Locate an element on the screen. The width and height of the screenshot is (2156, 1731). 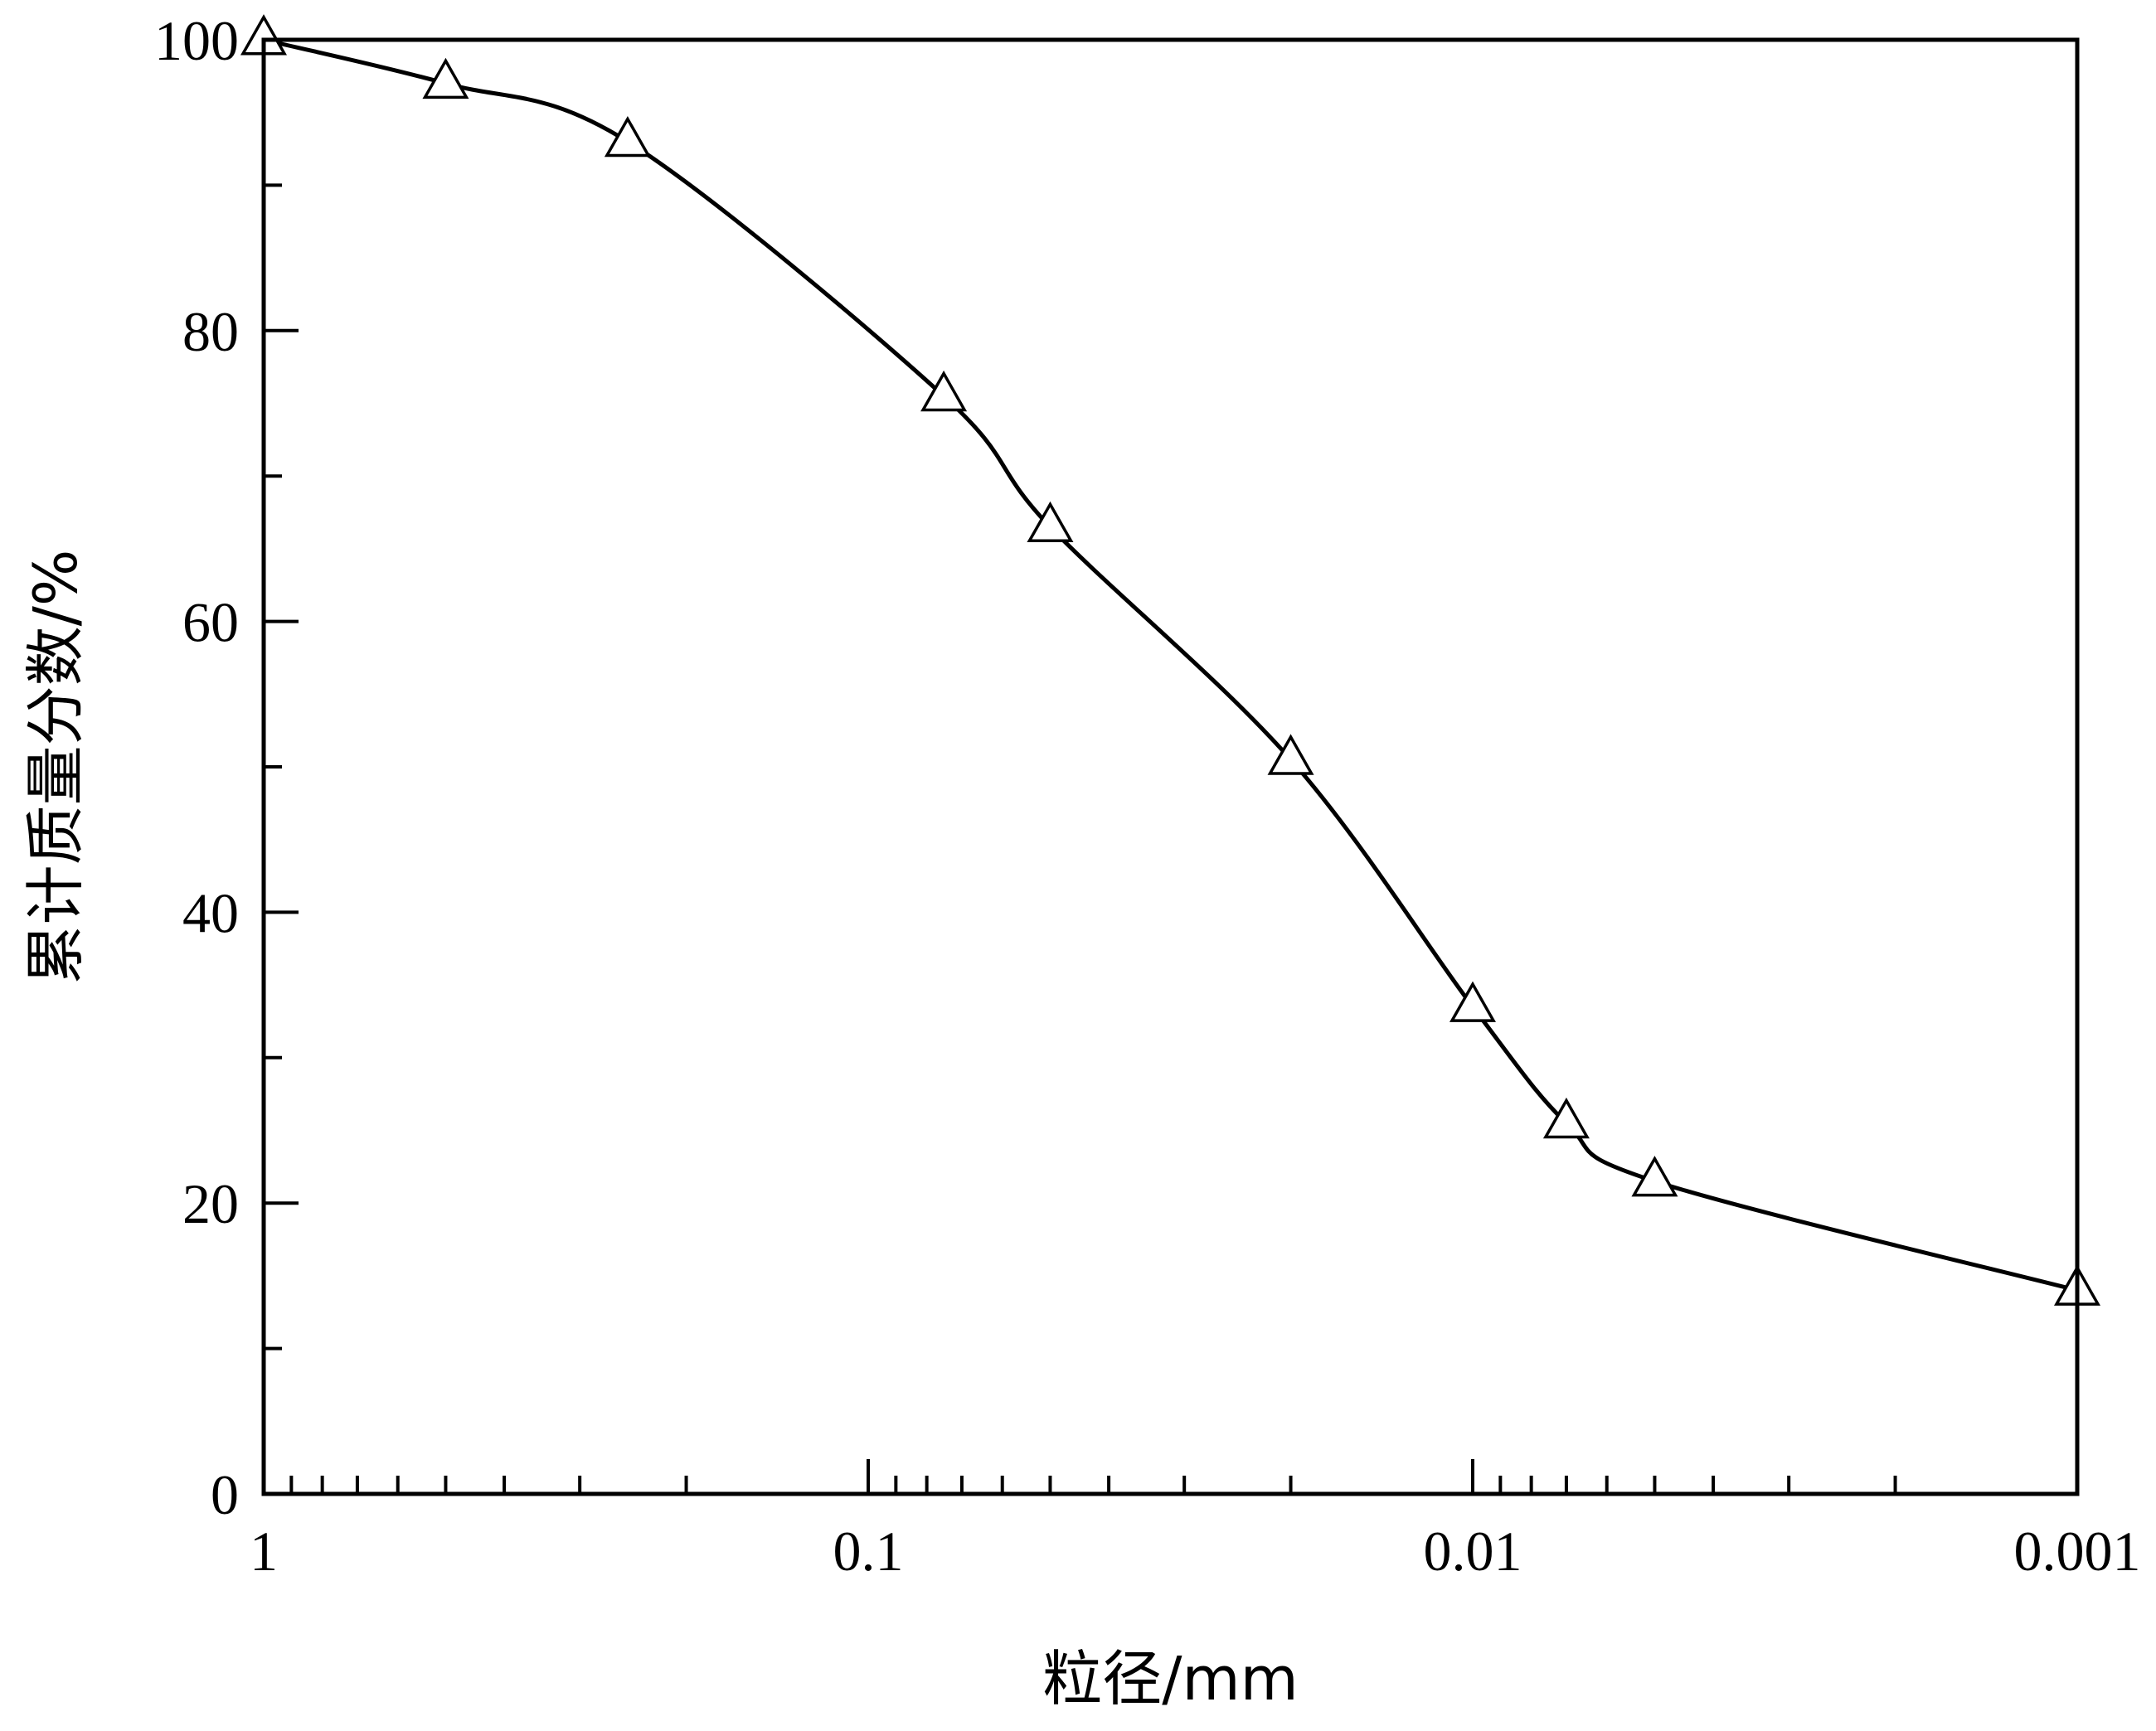
y-tick-label: 20 is located at coordinates (210, 1203).